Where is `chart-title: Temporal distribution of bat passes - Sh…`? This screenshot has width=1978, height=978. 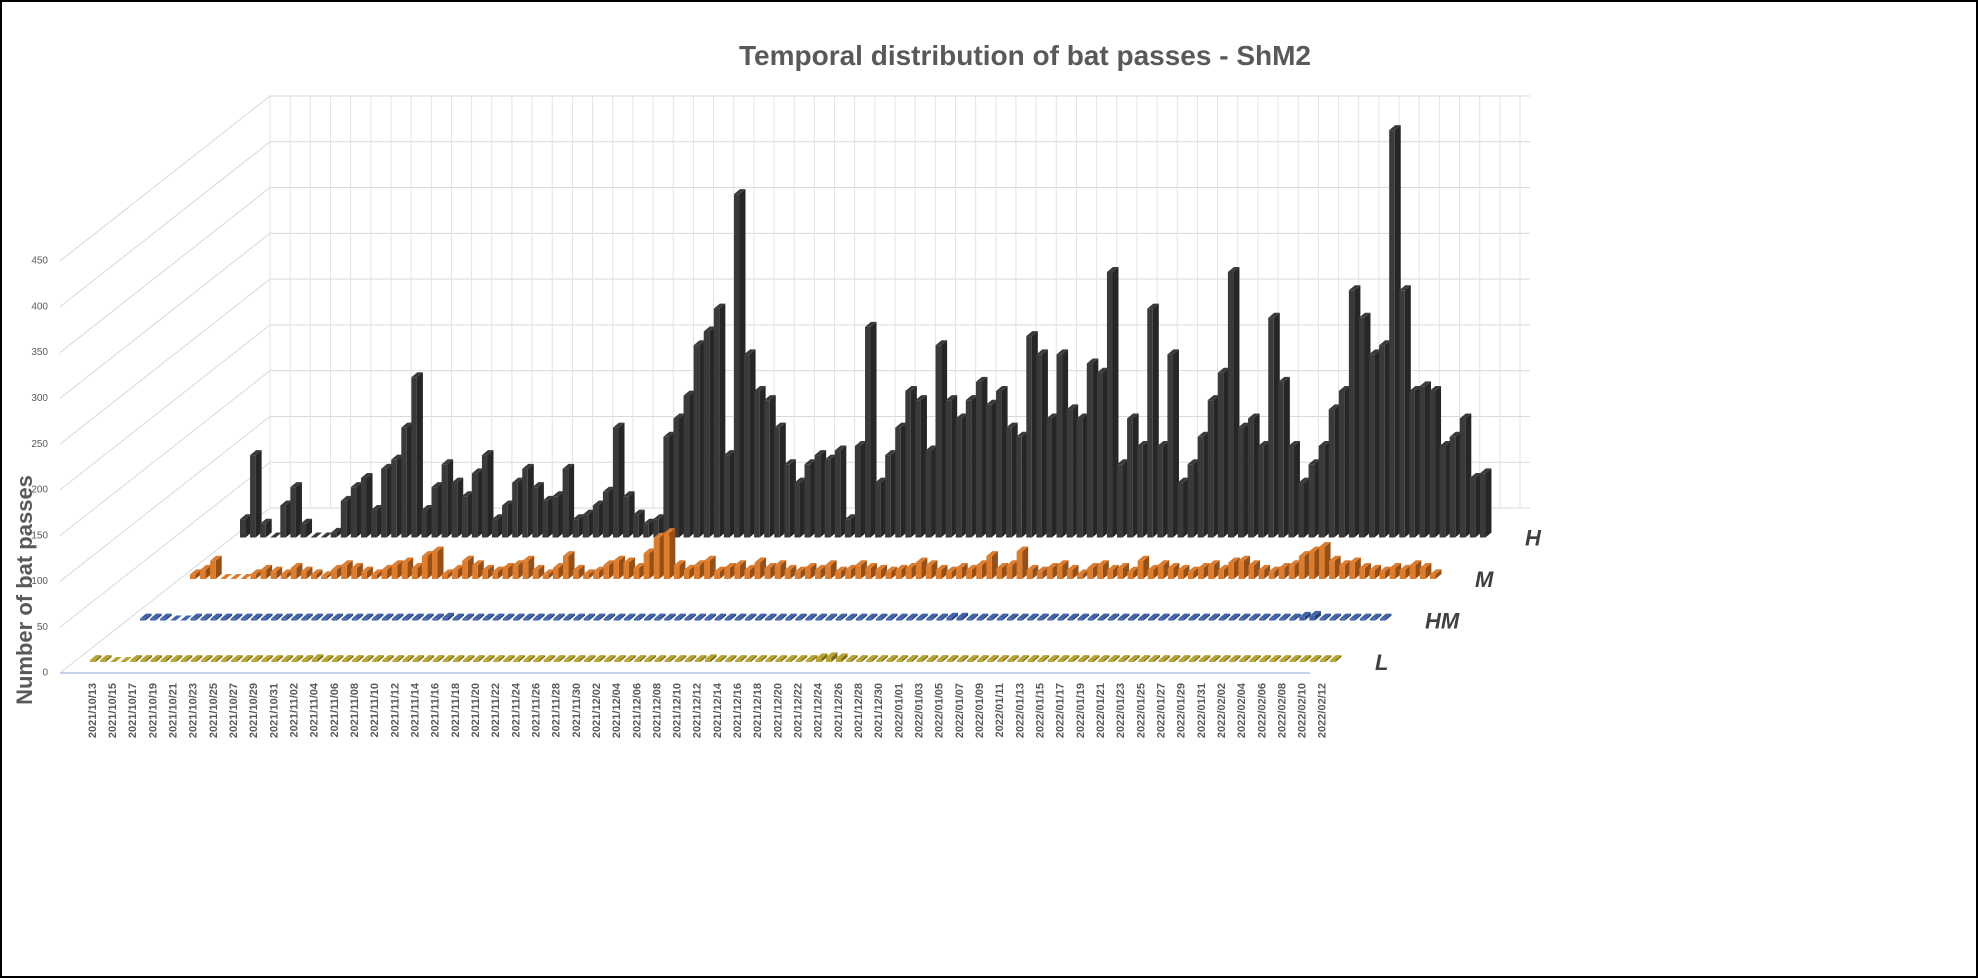
chart-title: Temporal distribution of bat passes - Sh… is located at coordinates (1025, 55).